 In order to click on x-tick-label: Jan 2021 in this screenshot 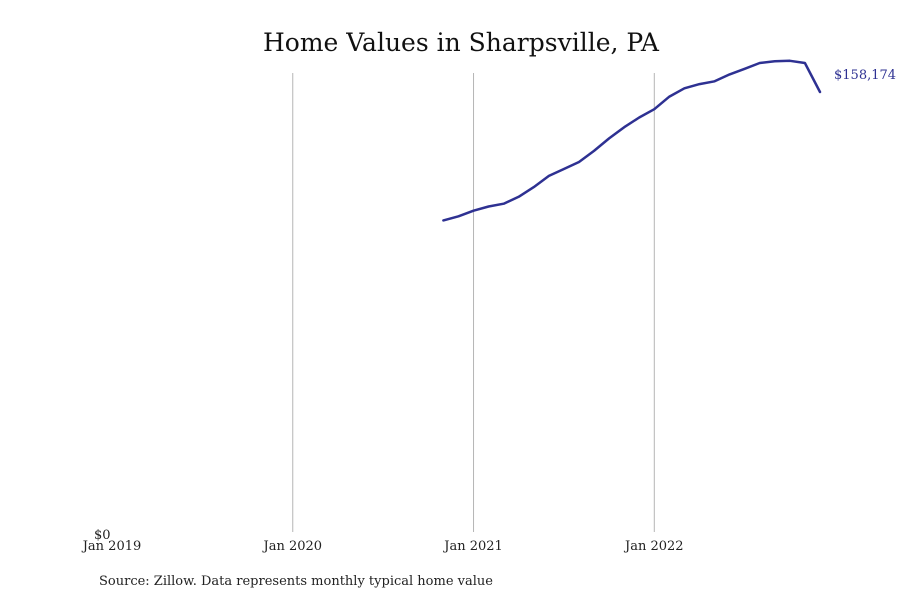, I will do `click(472, 546)`.